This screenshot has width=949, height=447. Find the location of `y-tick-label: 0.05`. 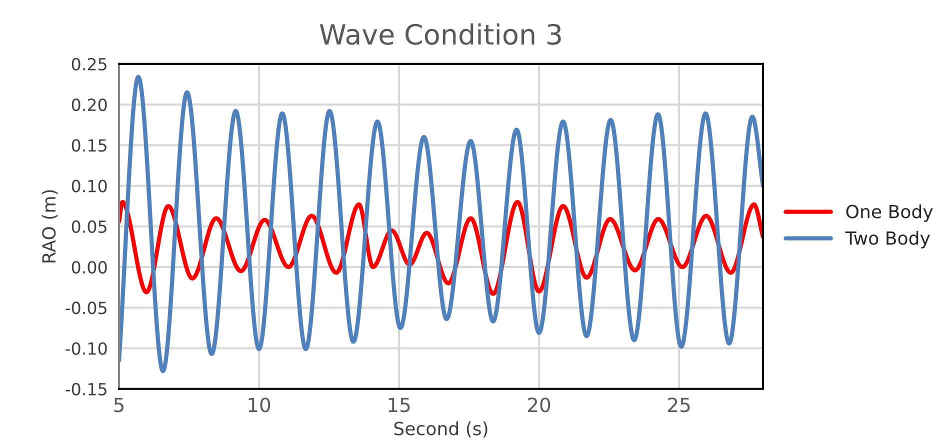

y-tick-label: 0.05 is located at coordinates (89, 226).